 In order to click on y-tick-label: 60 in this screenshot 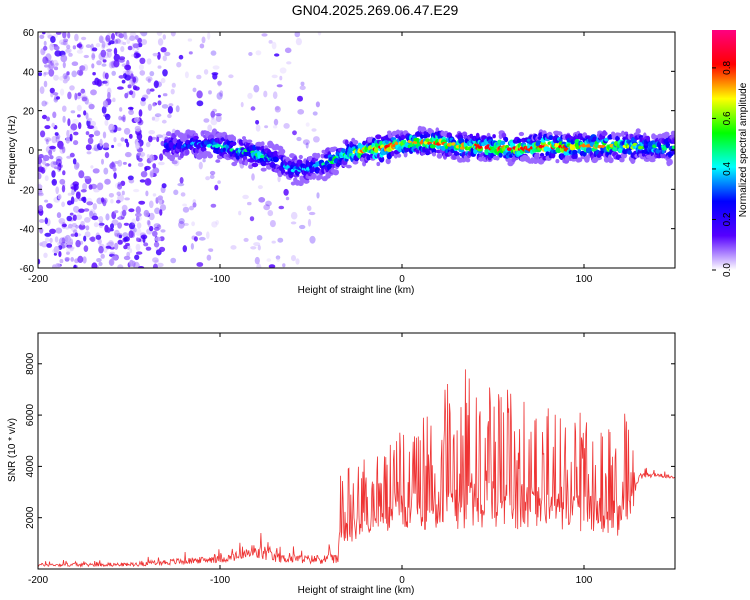, I will do `click(29, 33)`.